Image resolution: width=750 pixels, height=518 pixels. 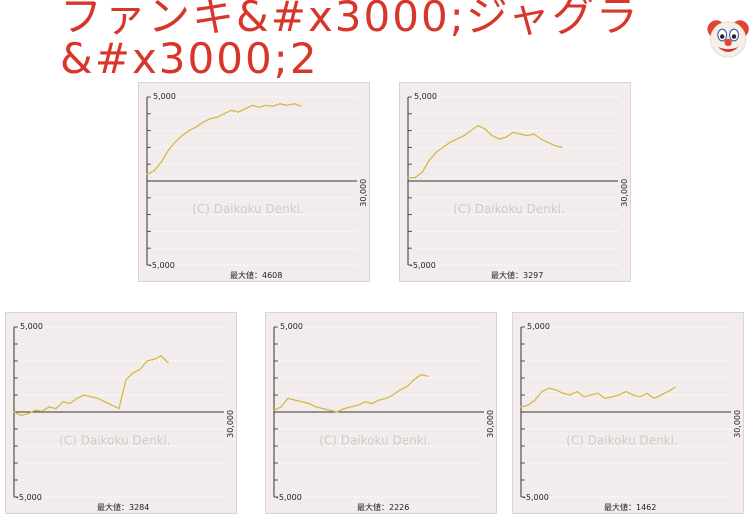 I want to click on series-line, so click(x=485, y=151).